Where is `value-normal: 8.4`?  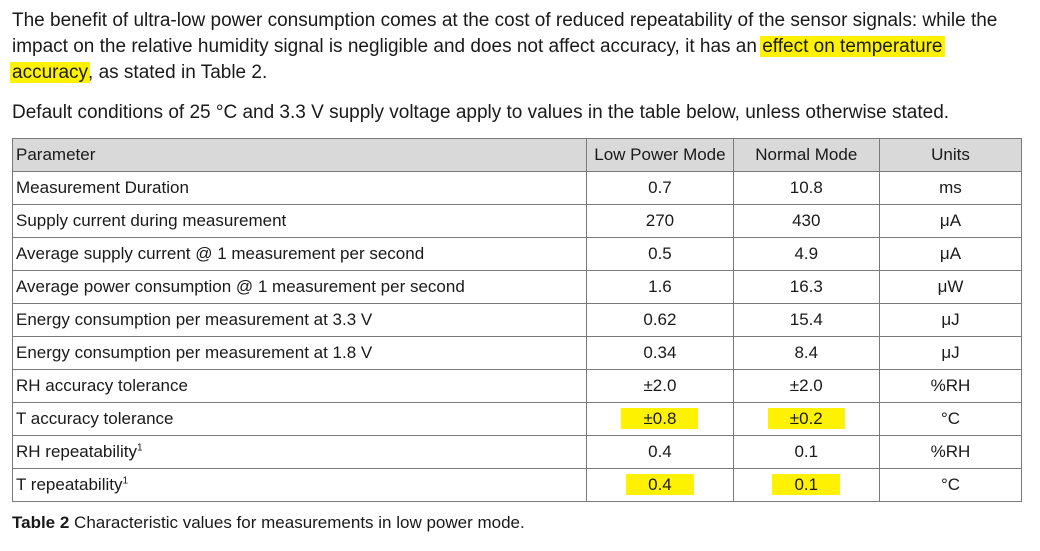 value-normal: 8.4 is located at coordinates (806, 352).